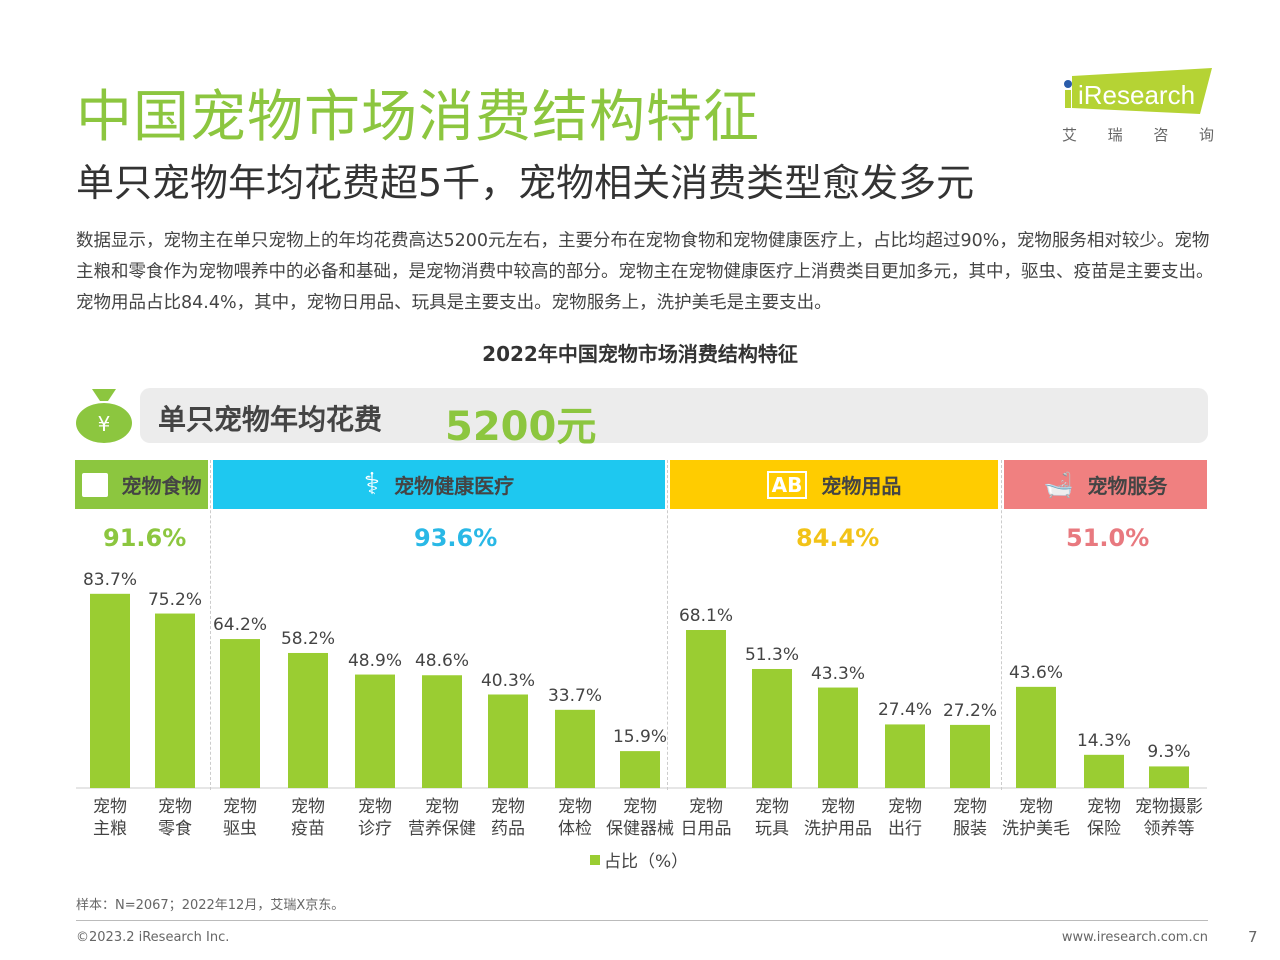 This screenshot has height=960, width=1280. Describe the element at coordinates (771, 654) in the screenshot. I see `data-label: 51.3%` at that location.